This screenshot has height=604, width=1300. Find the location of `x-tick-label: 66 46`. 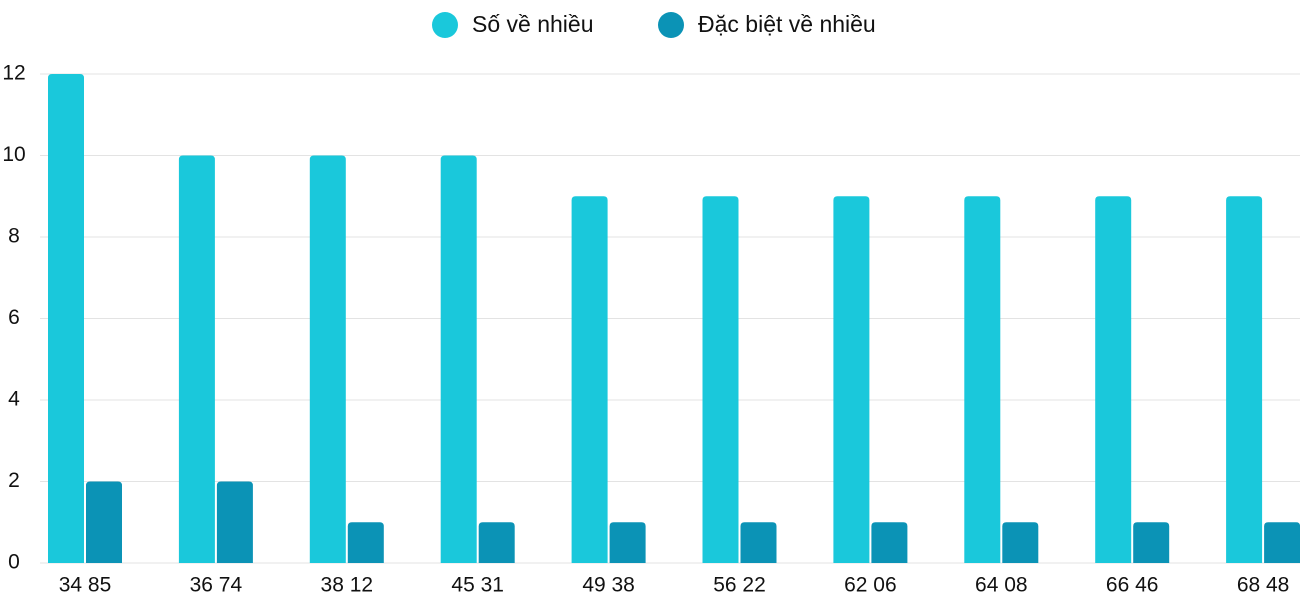

x-tick-label: 66 46 is located at coordinates (1132, 585).